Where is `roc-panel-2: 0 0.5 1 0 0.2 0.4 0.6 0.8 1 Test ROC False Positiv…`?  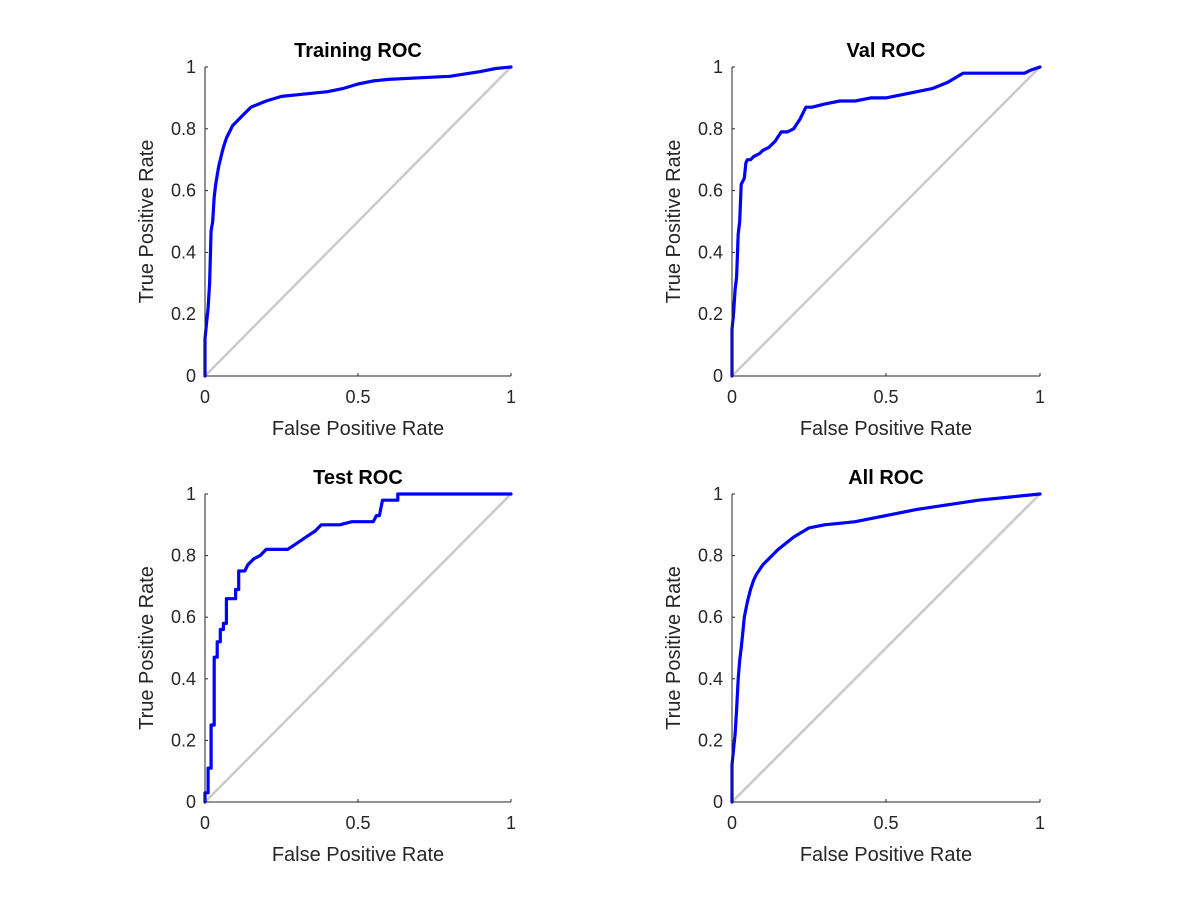 roc-panel-2: 0 0.5 1 0 0.2 0.4 0.6 0.8 1 Test ROC False Positiv… is located at coordinates (326, 666).